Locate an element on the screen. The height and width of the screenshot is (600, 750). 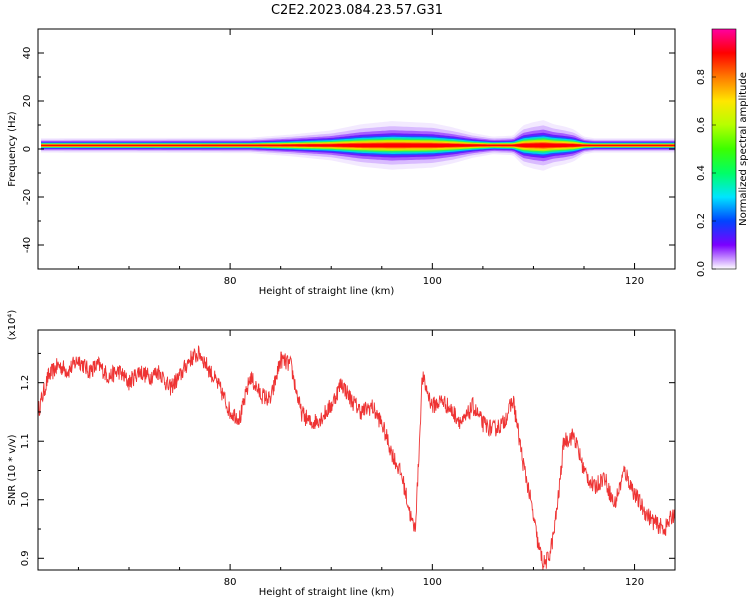
colorbar-tick-label: 0.6 is located at coordinates (701, 125).